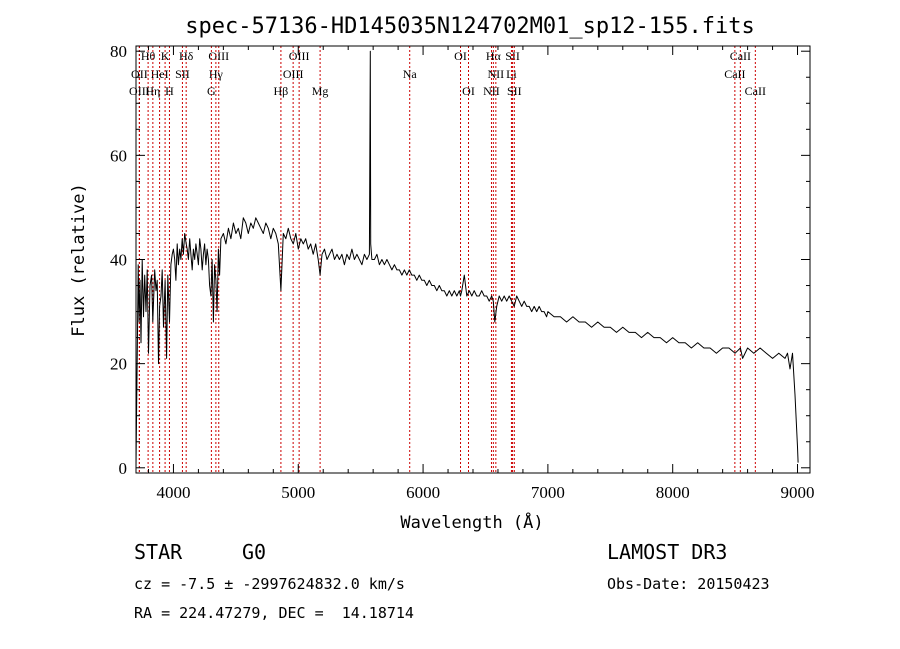  Describe the element at coordinates (471, 522) in the screenshot. I see `x-axis-label: Wavelength (Å)` at that location.